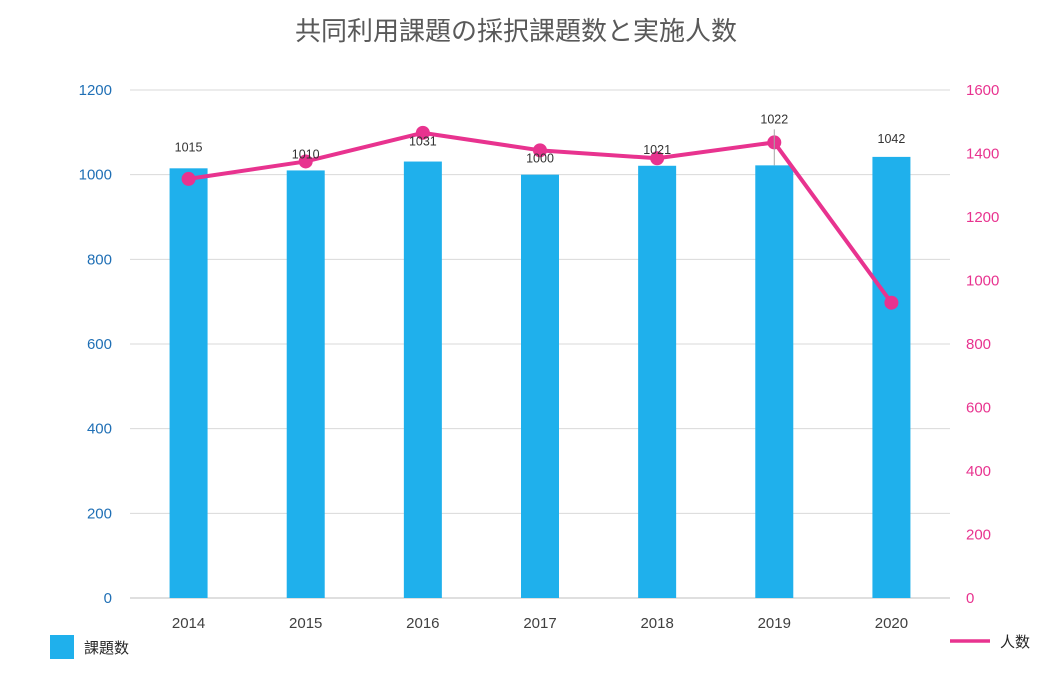  What do you see at coordinates (978, 535) in the screenshot?
I see `y-right-tick-label: 200` at bounding box center [978, 535].